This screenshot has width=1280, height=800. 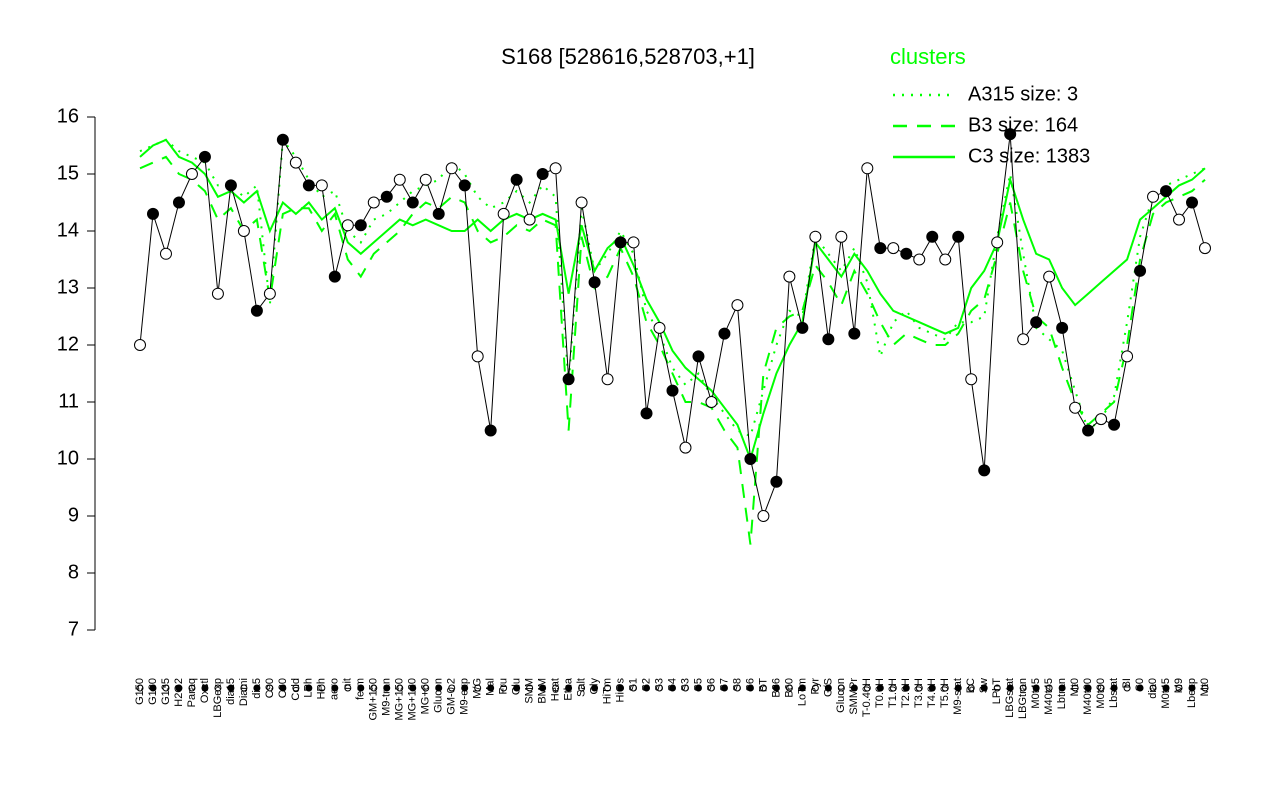 I want to click on x-tick-label: S5, so click(x=698, y=684).